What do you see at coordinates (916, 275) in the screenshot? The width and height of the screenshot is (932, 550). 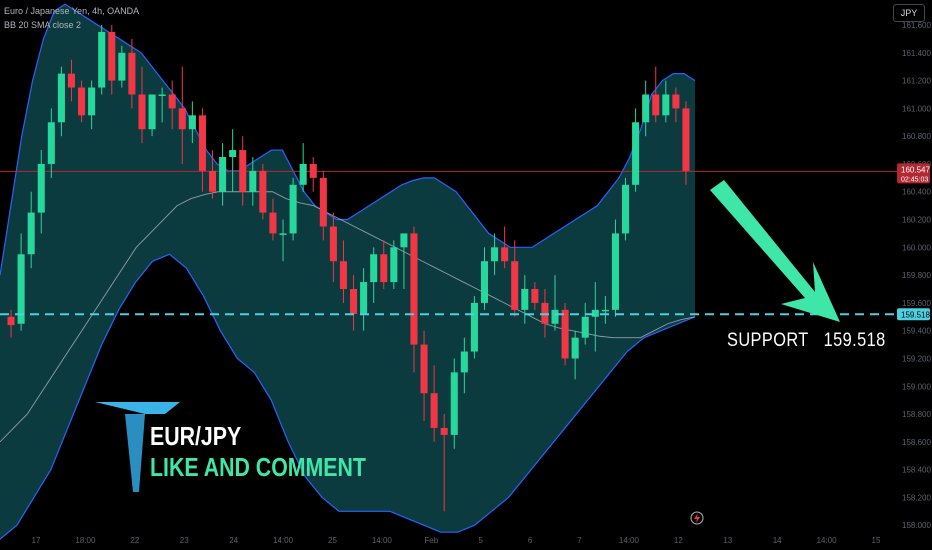 I see `y-tick-label: 159.800` at bounding box center [916, 275].